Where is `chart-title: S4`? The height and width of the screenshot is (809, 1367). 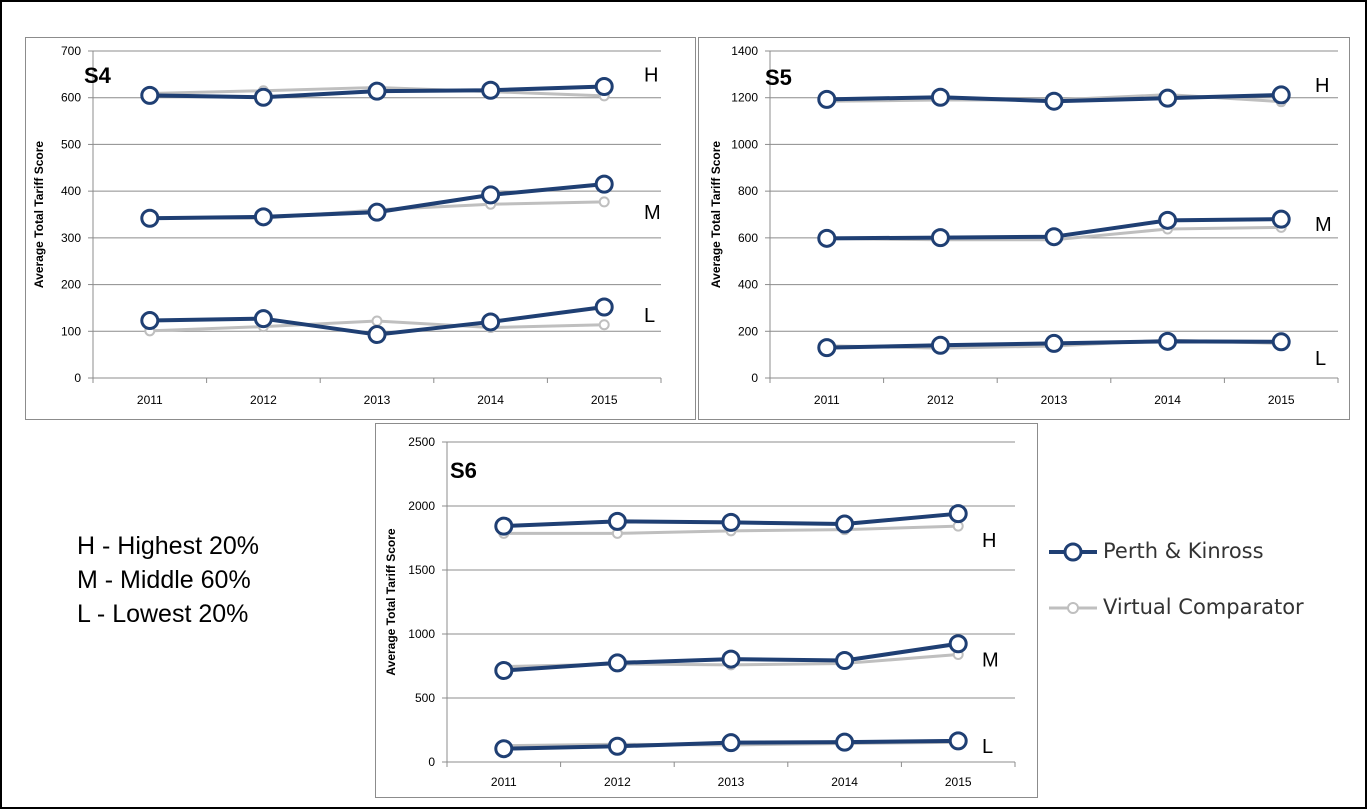
chart-title: S4 is located at coordinates (98, 75).